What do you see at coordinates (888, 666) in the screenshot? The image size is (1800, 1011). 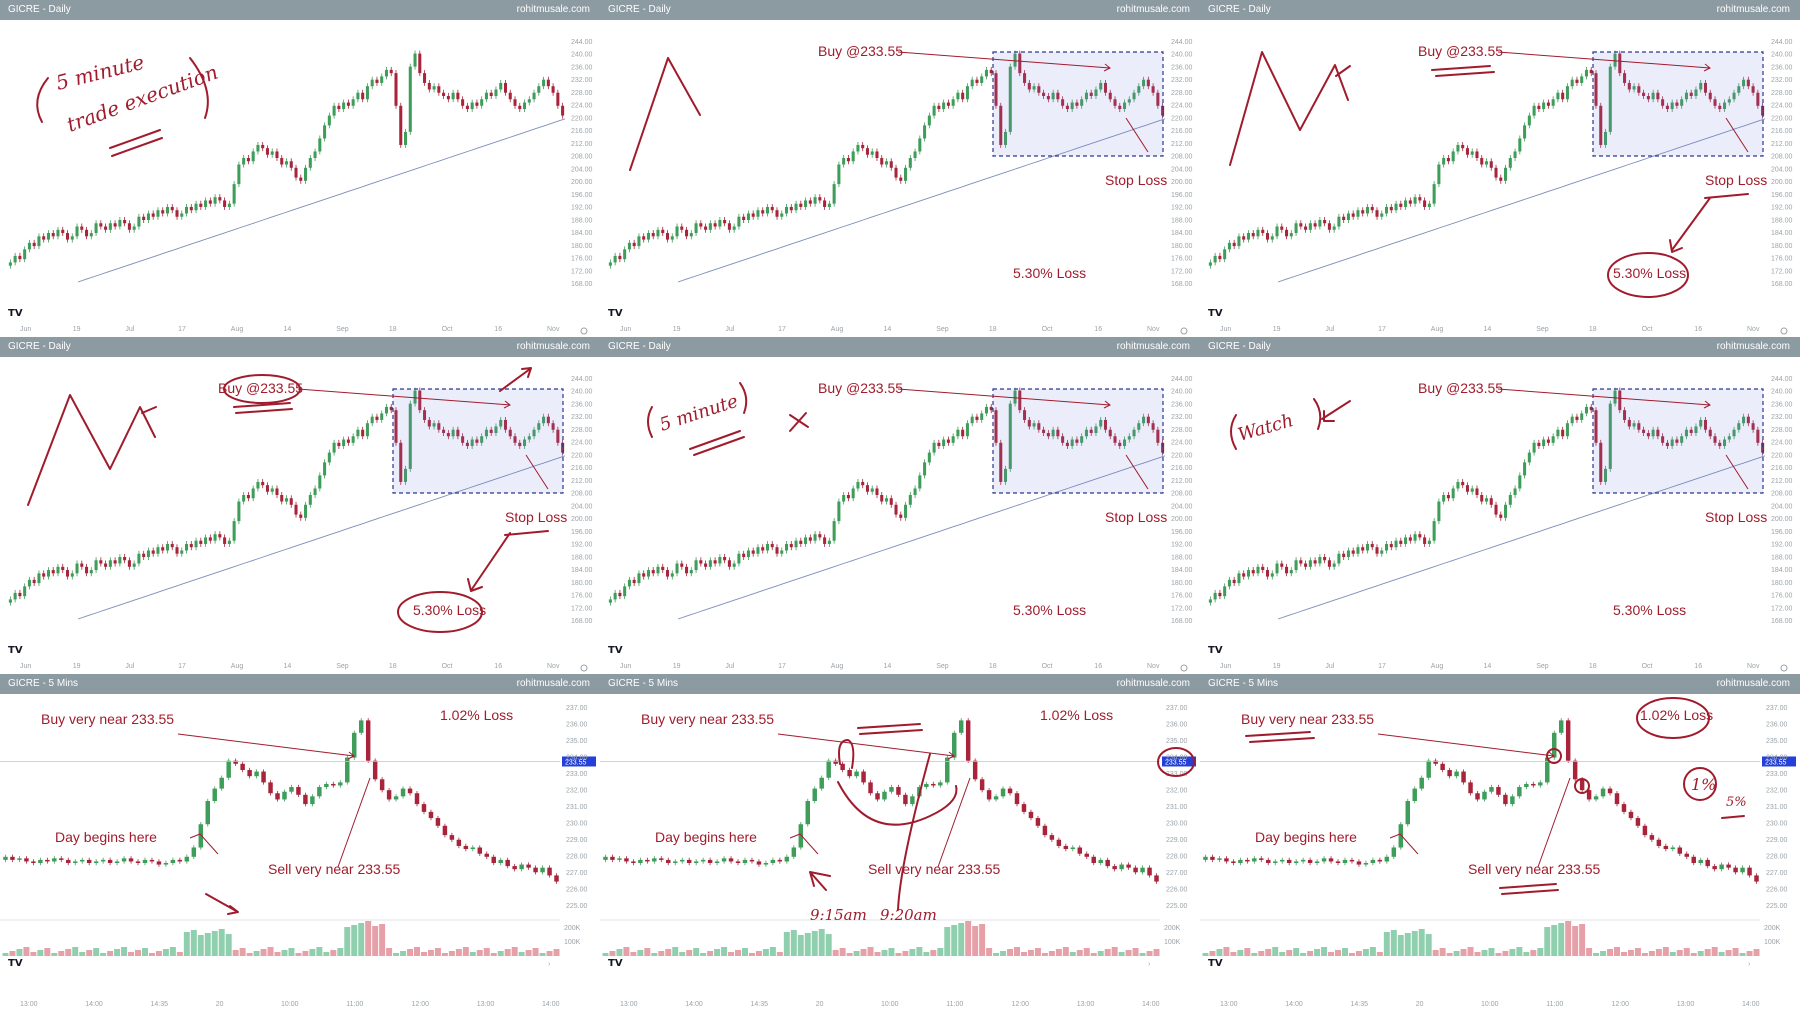 I see `x-tick-label: 14` at bounding box center [888, 666].